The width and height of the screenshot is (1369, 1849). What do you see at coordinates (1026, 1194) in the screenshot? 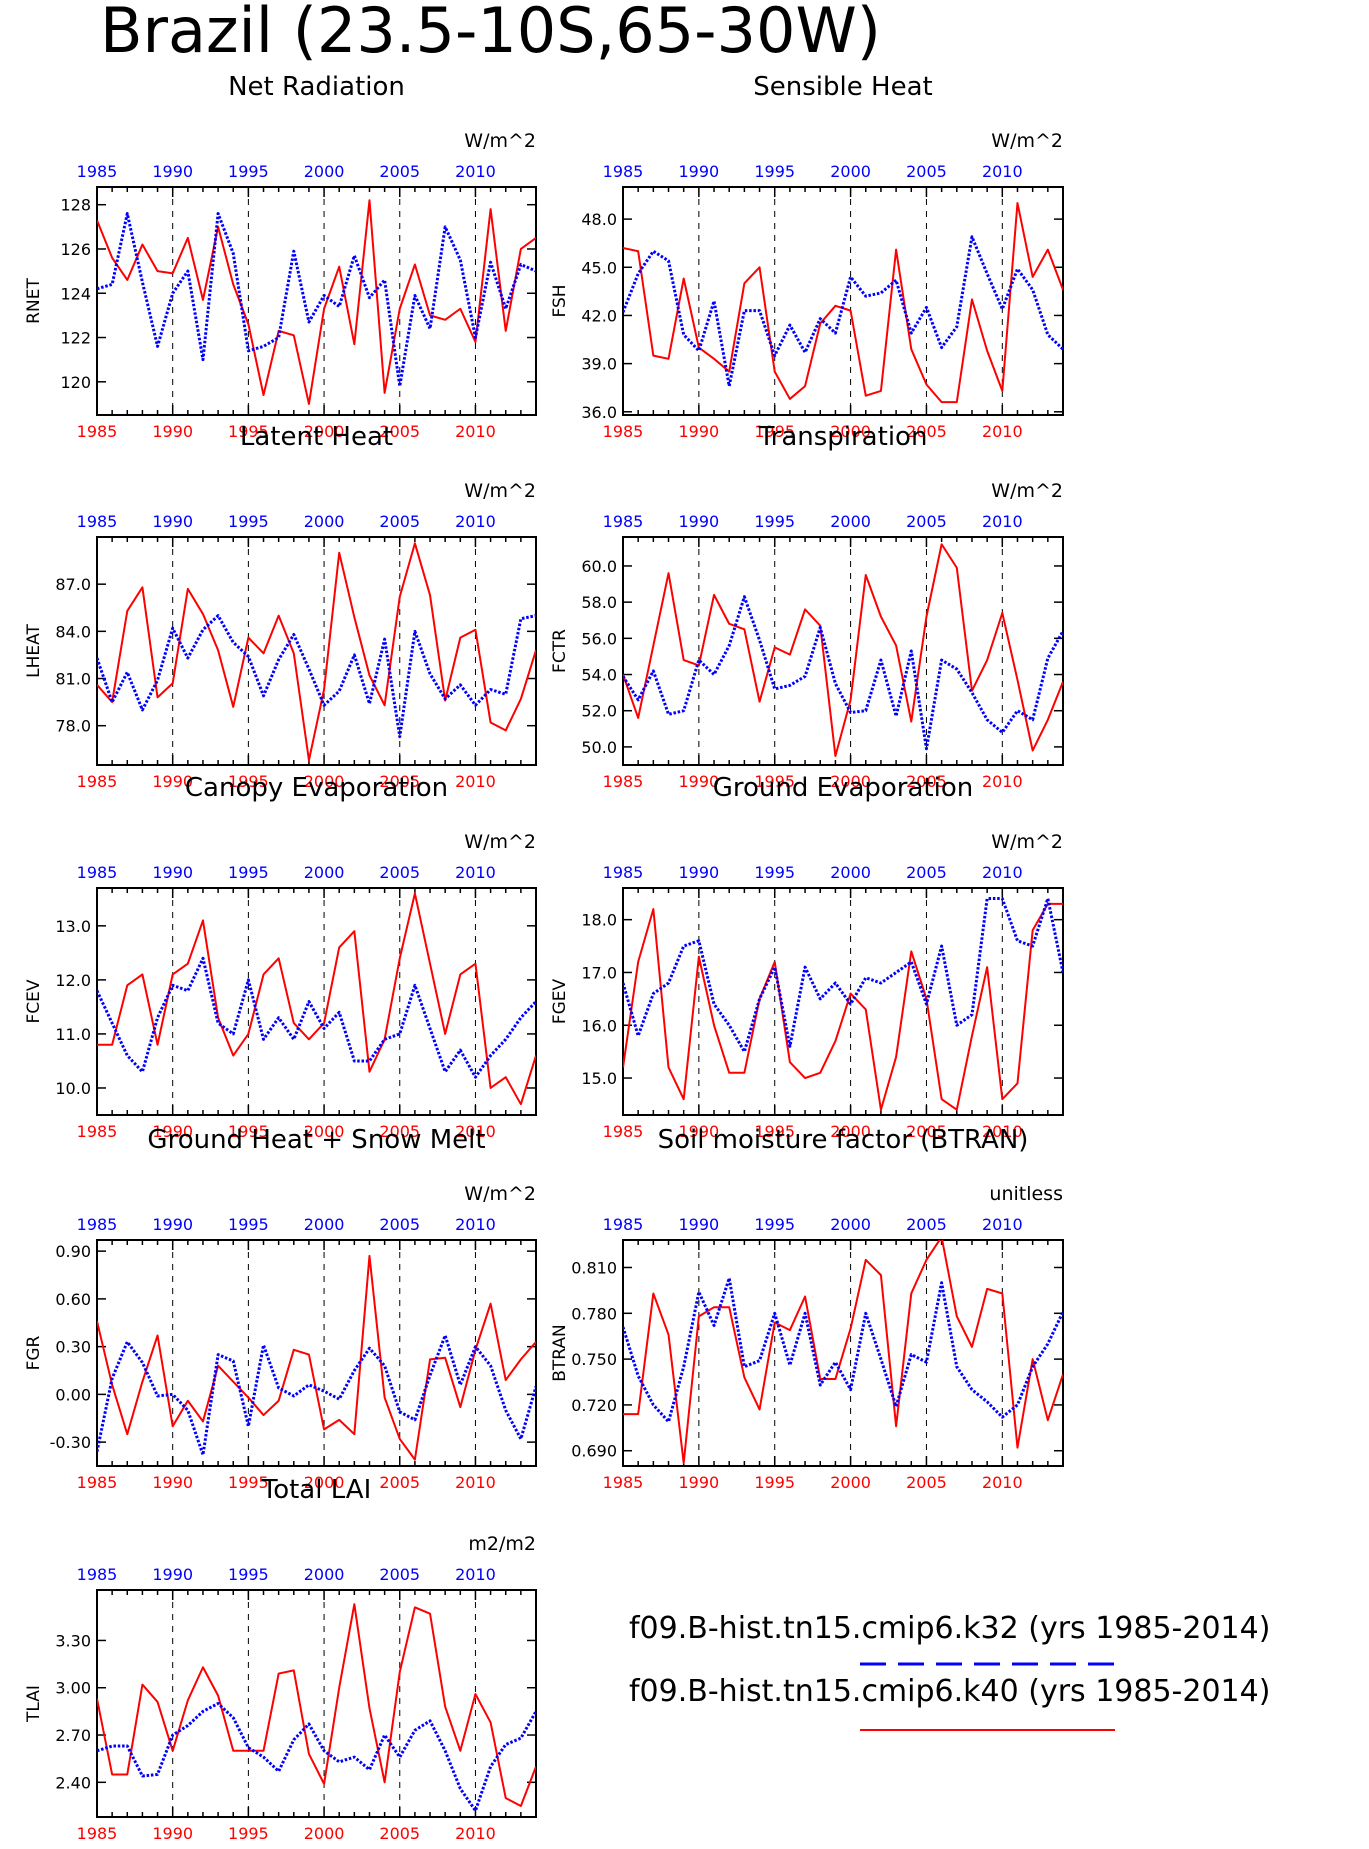
I see `units-label: unitless` at bounding box center [1026, 1194].